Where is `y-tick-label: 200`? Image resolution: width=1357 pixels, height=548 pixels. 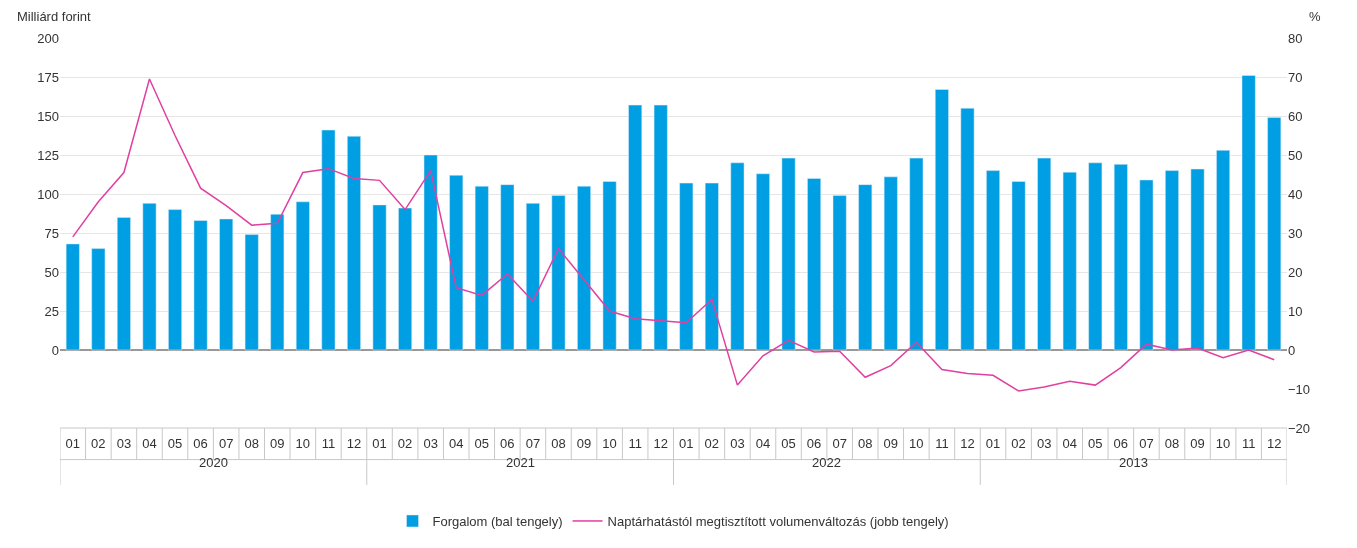 y-tick-label: 200 is located at coordinates (48, 38).